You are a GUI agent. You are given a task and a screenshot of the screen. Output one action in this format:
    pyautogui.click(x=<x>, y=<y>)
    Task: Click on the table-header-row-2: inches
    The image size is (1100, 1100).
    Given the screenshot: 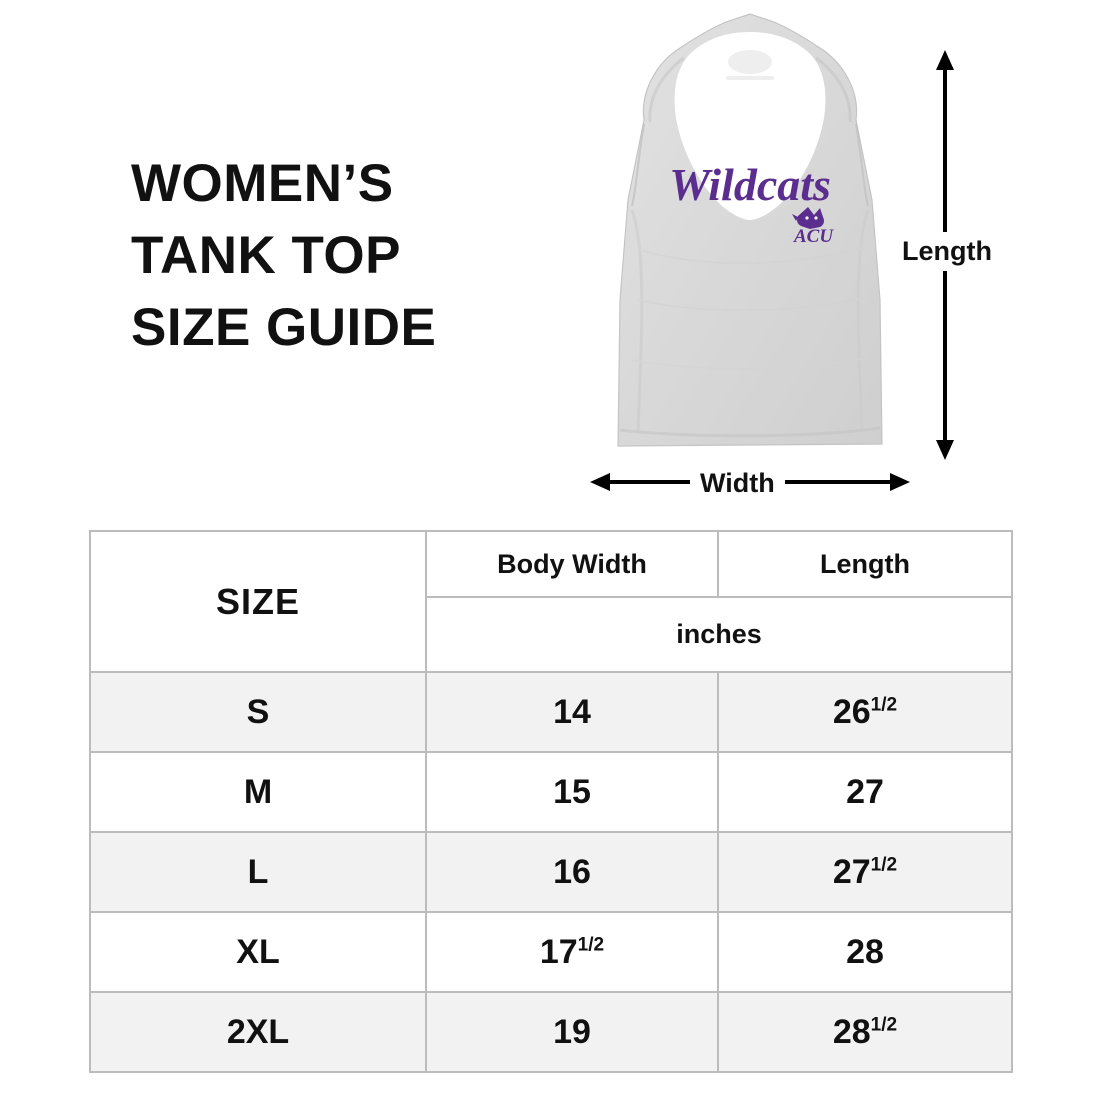 What is the action you would take?
    pyautogui.click(x=551, y=634)
    